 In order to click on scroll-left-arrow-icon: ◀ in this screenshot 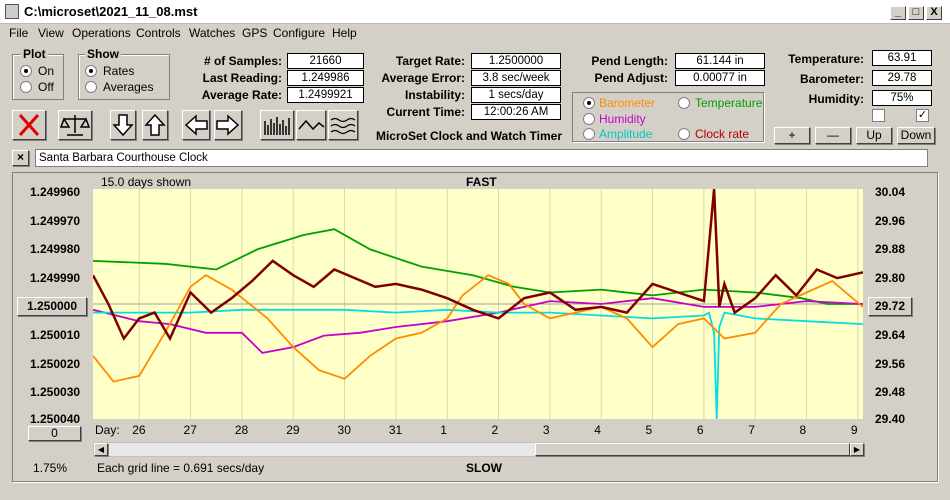, I will do `click(101, 449)`.